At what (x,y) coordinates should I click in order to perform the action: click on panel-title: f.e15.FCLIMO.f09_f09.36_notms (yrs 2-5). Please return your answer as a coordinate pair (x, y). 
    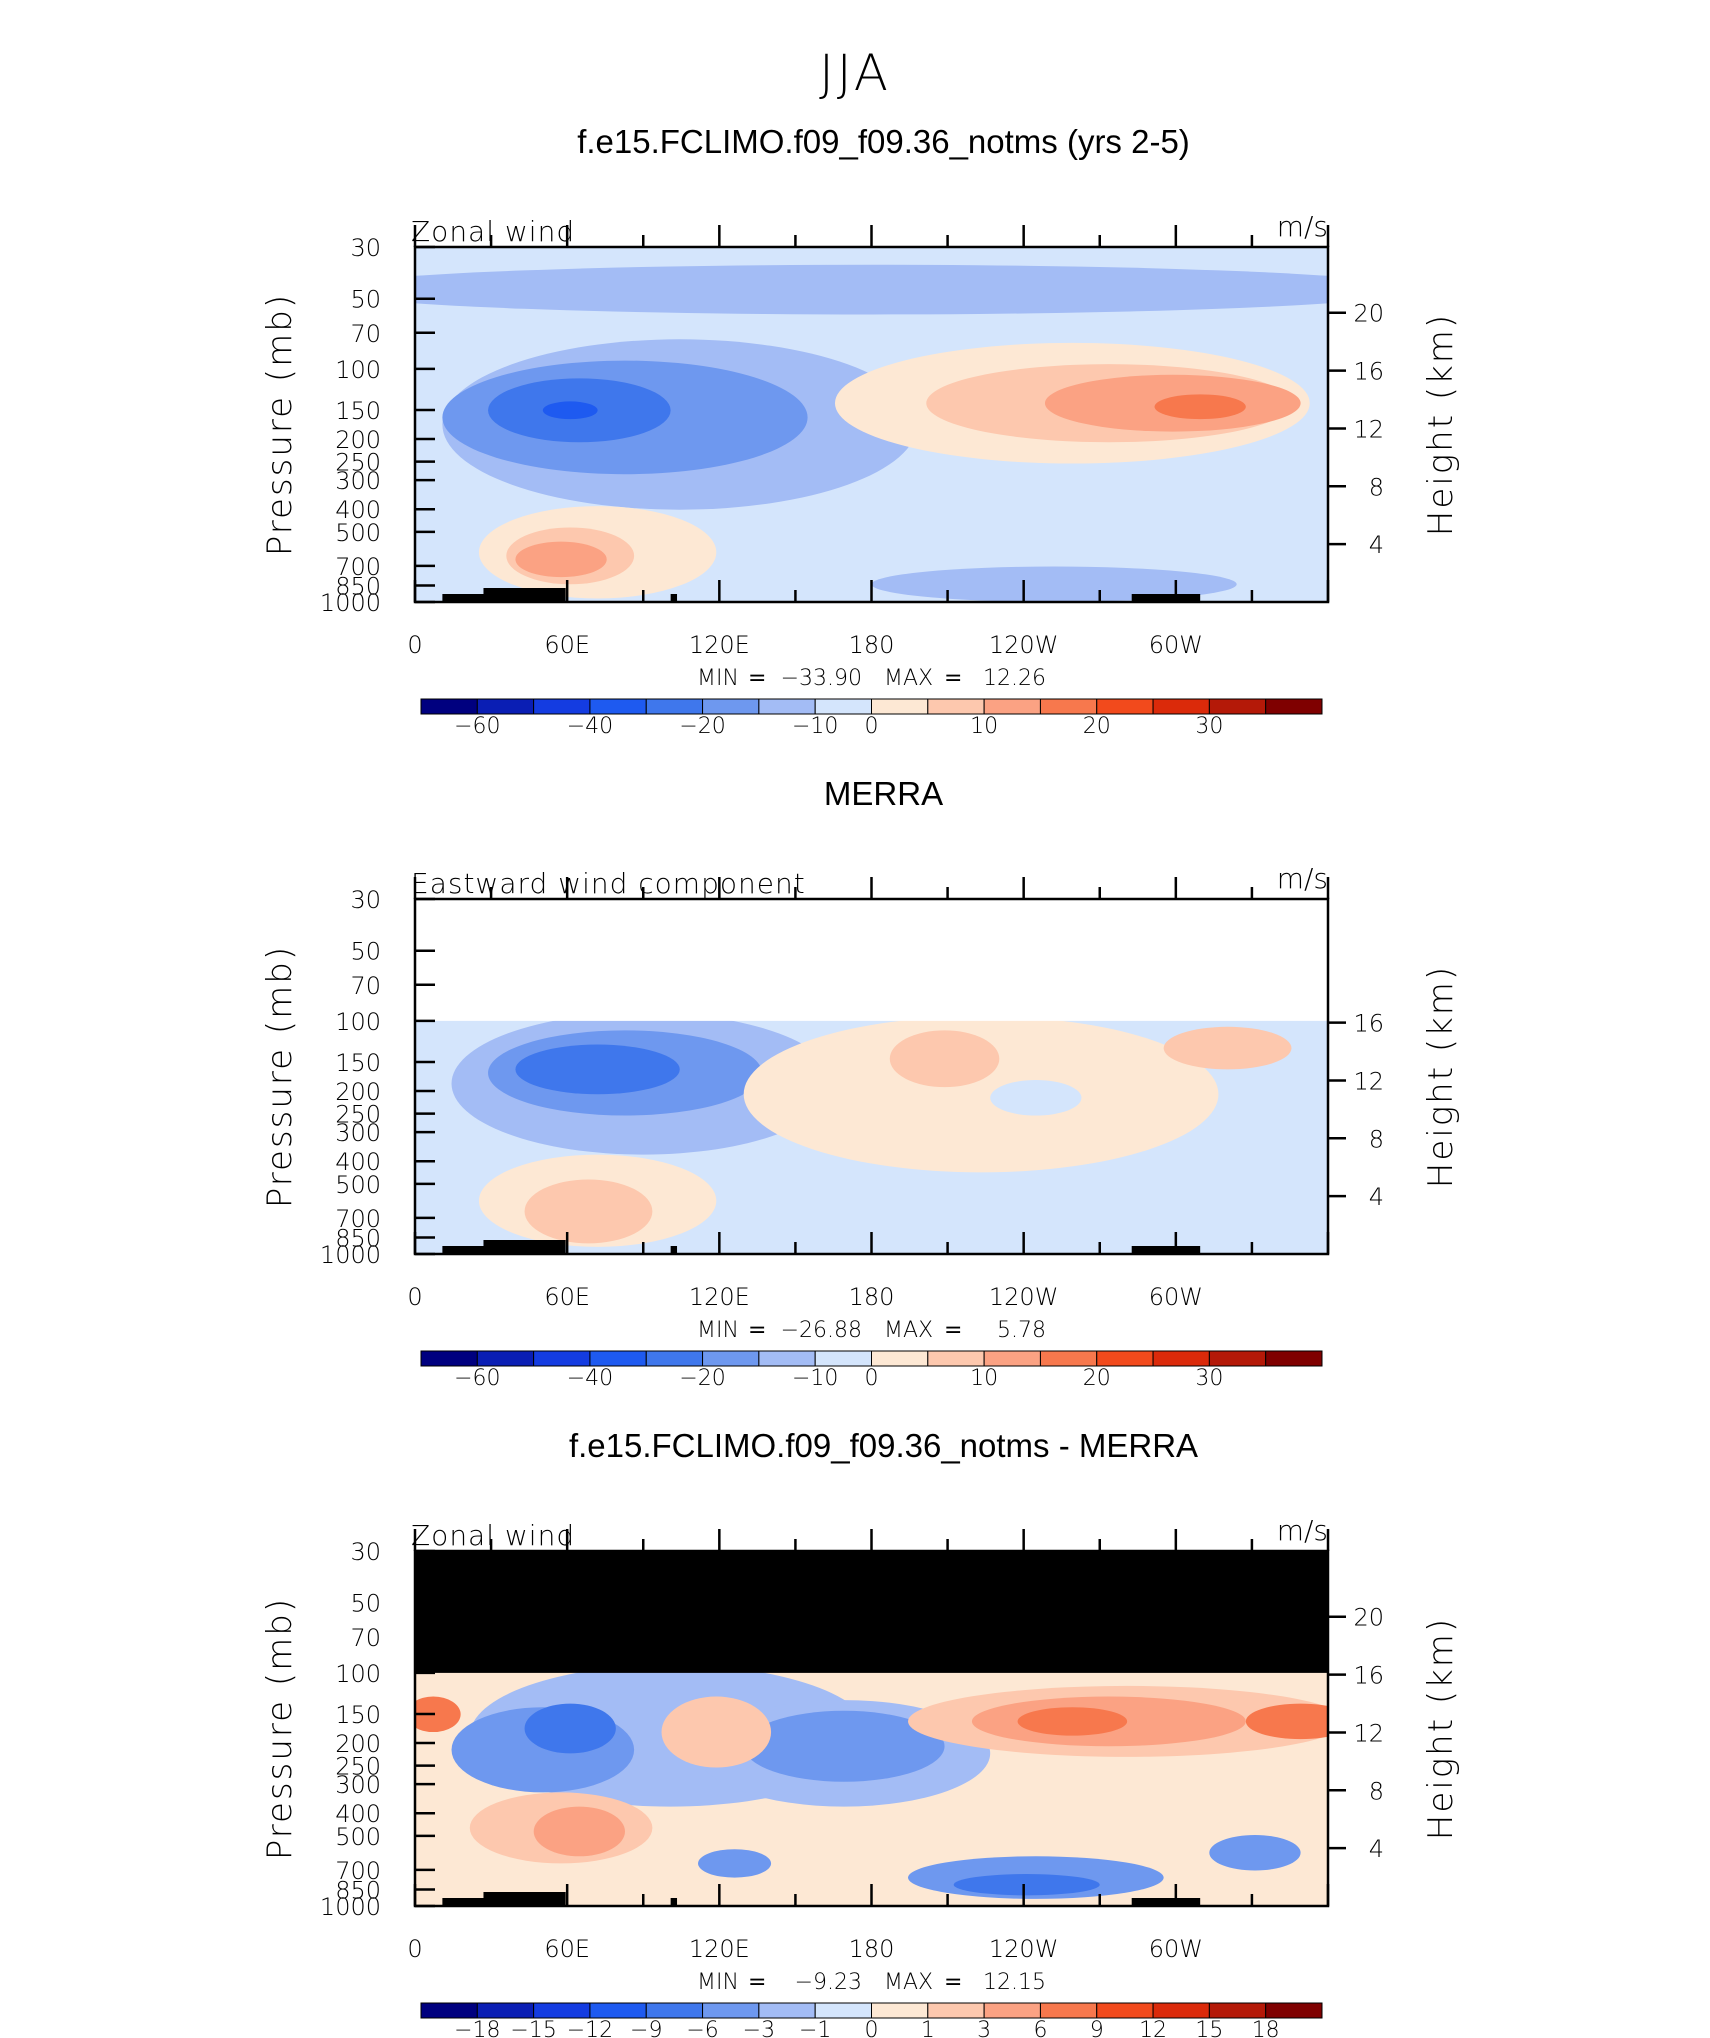
    Looking at the image, I should click on (883, 141).